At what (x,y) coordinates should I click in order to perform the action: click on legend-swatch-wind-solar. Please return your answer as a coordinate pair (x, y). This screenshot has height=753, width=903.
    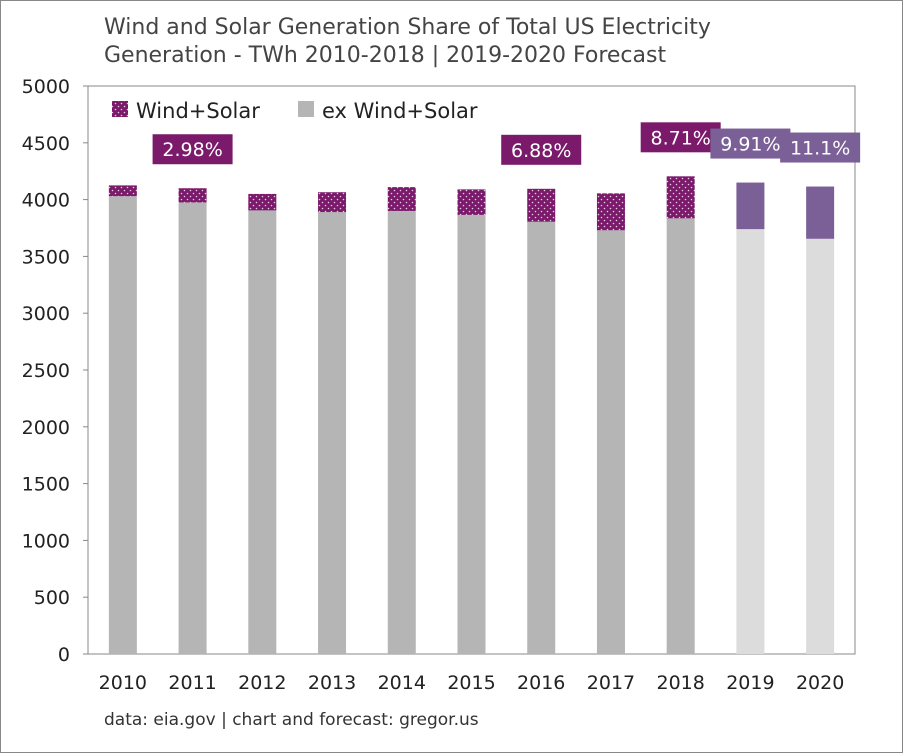
    Looking at the image, I should click on (120, 109).